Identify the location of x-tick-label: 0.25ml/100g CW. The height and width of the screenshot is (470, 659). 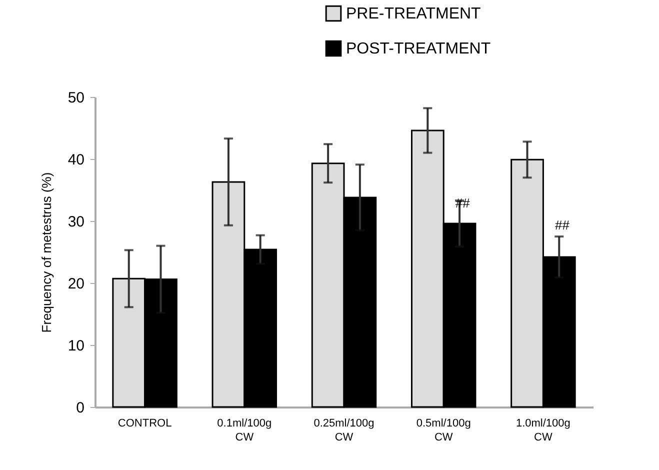
(344, 431).